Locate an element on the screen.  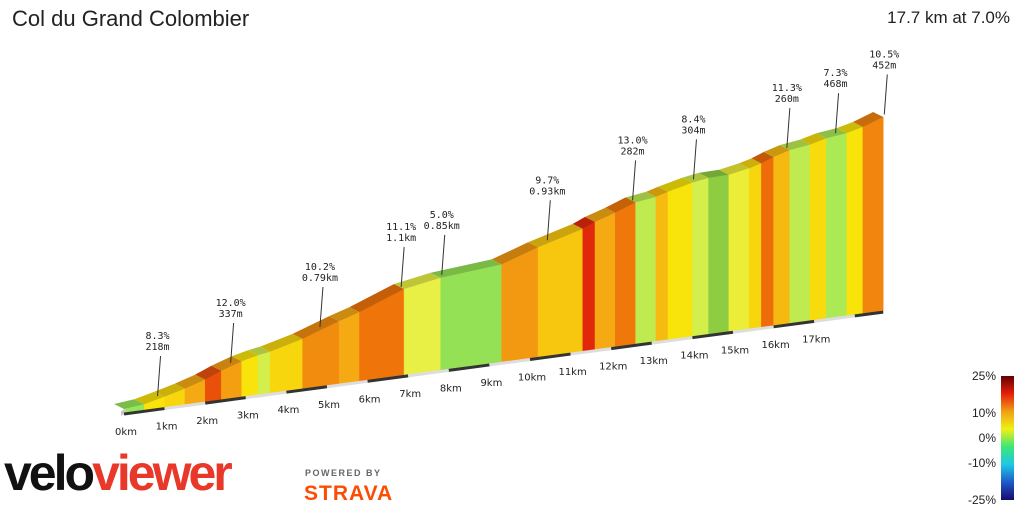
annotation-length: 1.1km is located at coordinates (401, 238).